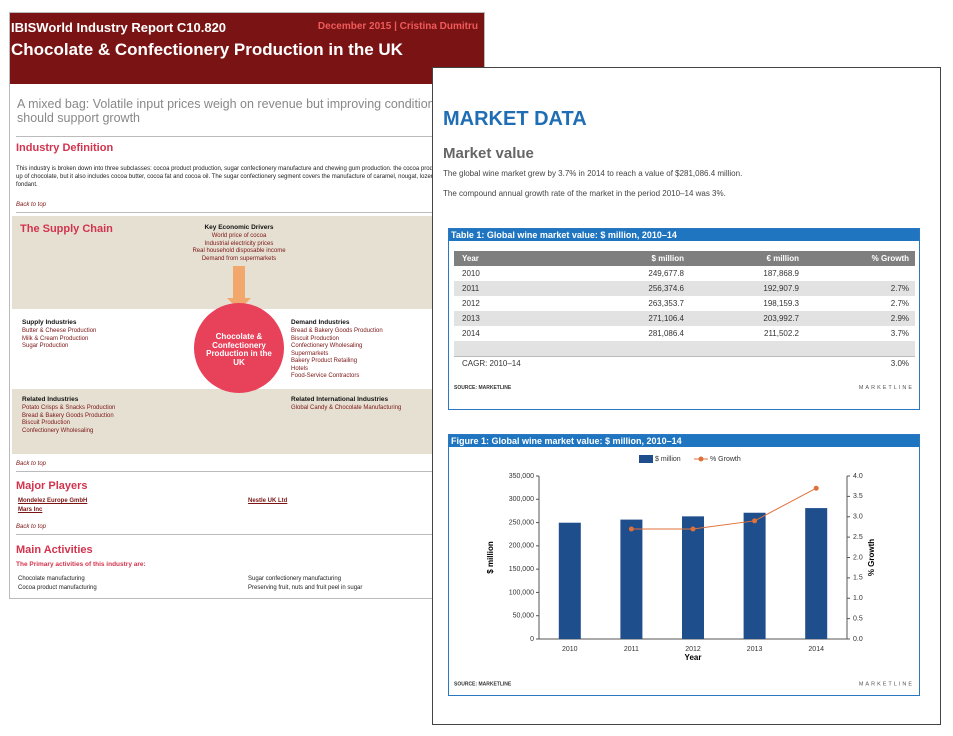 The height and width of the screenshot is (736, 953). I want to click on drivers-heading: Key Economic Drivers, so click(239, 227).